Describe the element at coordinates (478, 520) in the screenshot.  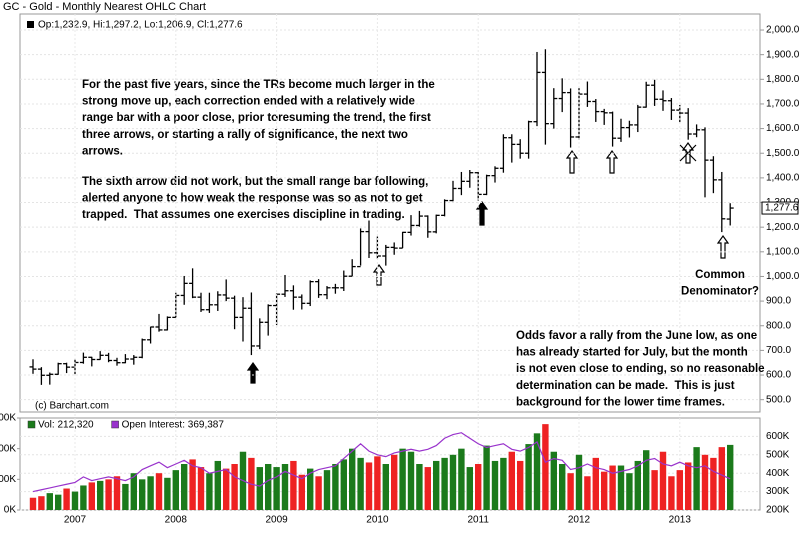
I see `x-tick-label: 2011` at that location.